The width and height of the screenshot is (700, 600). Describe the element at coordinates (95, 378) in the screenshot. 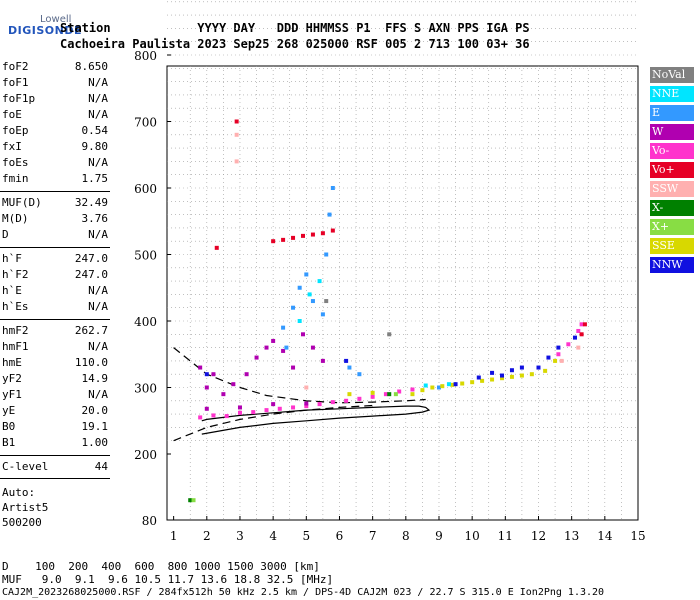

I see `param-value: 14.9` at that location.